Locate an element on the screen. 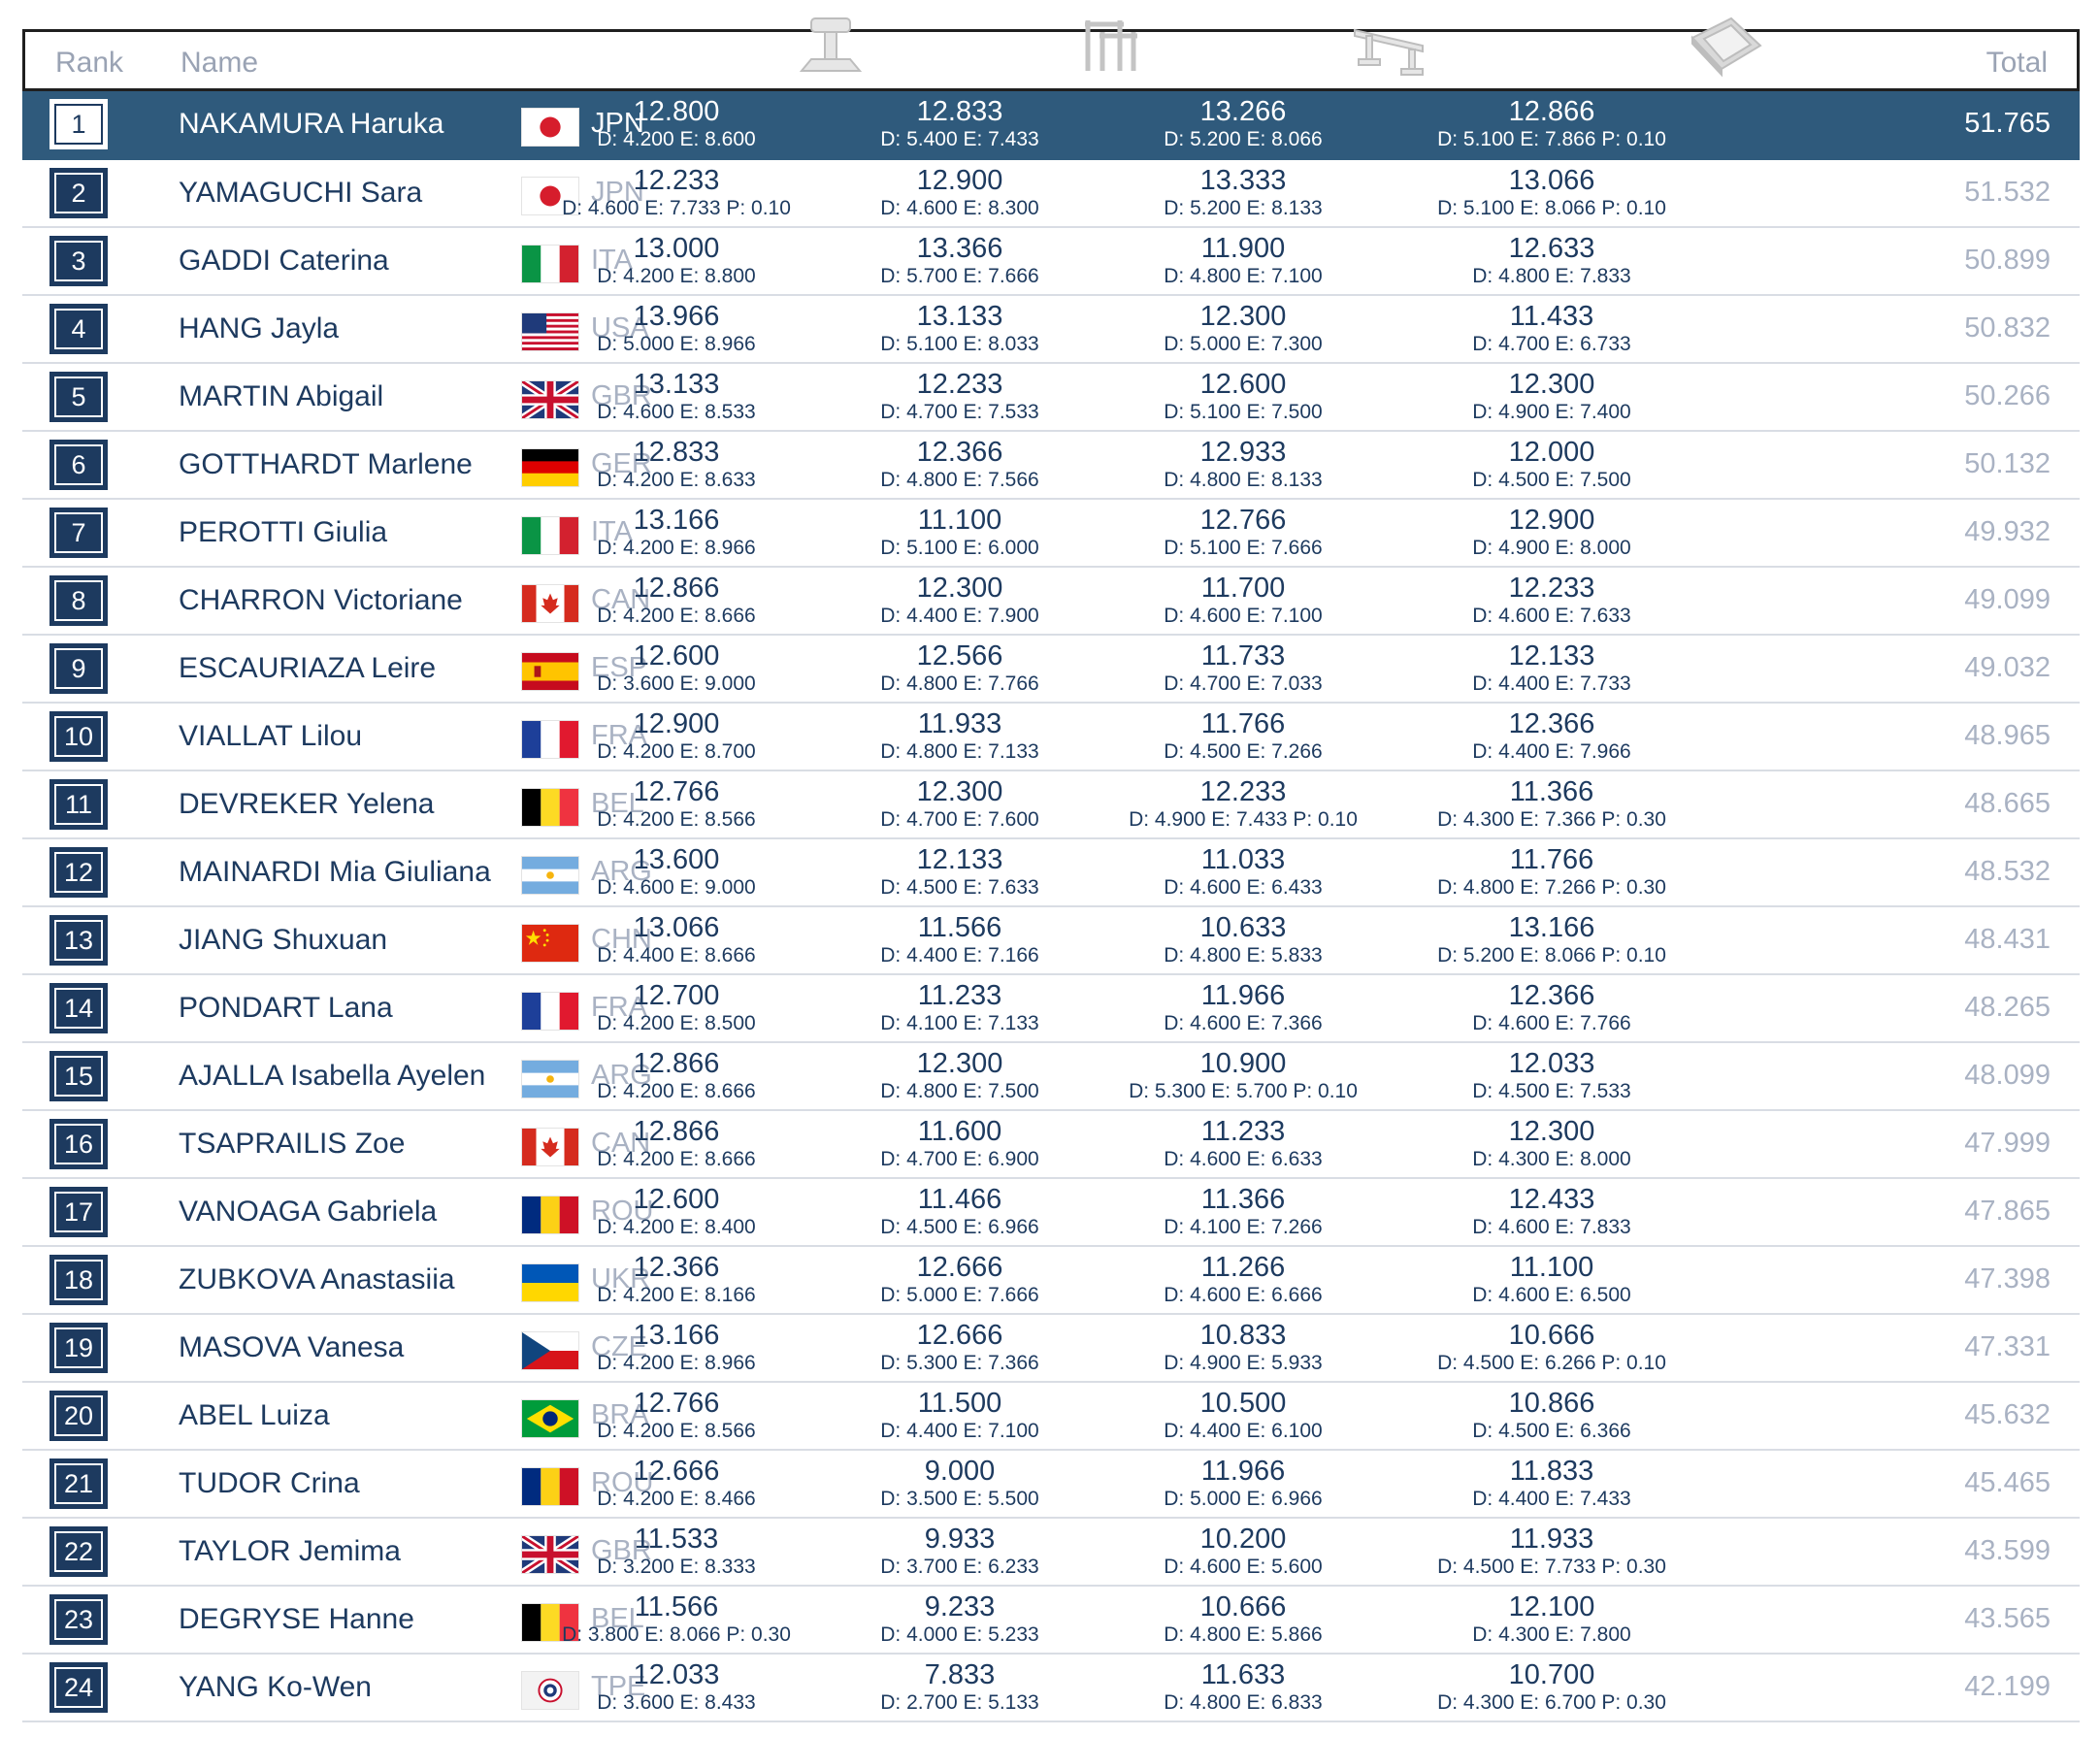  apparatus-score: 12.866 D: 5.100 E: 7.866 P: 0.10 is located at coordinates (1551, 124).